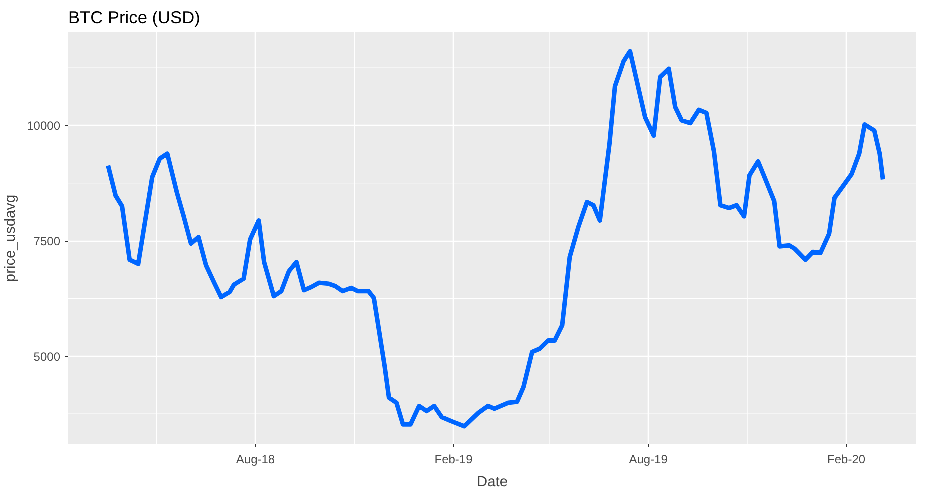 This screenshot has width=926, height=493. I want to click on y-tick-label: 10000, so click(44, 126).